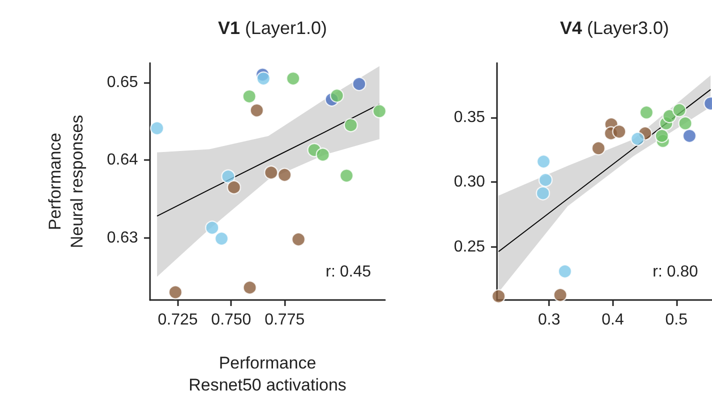  What do you see at coordinates (66, 181) in the screenshot?
I see `y-axis-title: Performance Neural responses` at bounding box center [66, 181].